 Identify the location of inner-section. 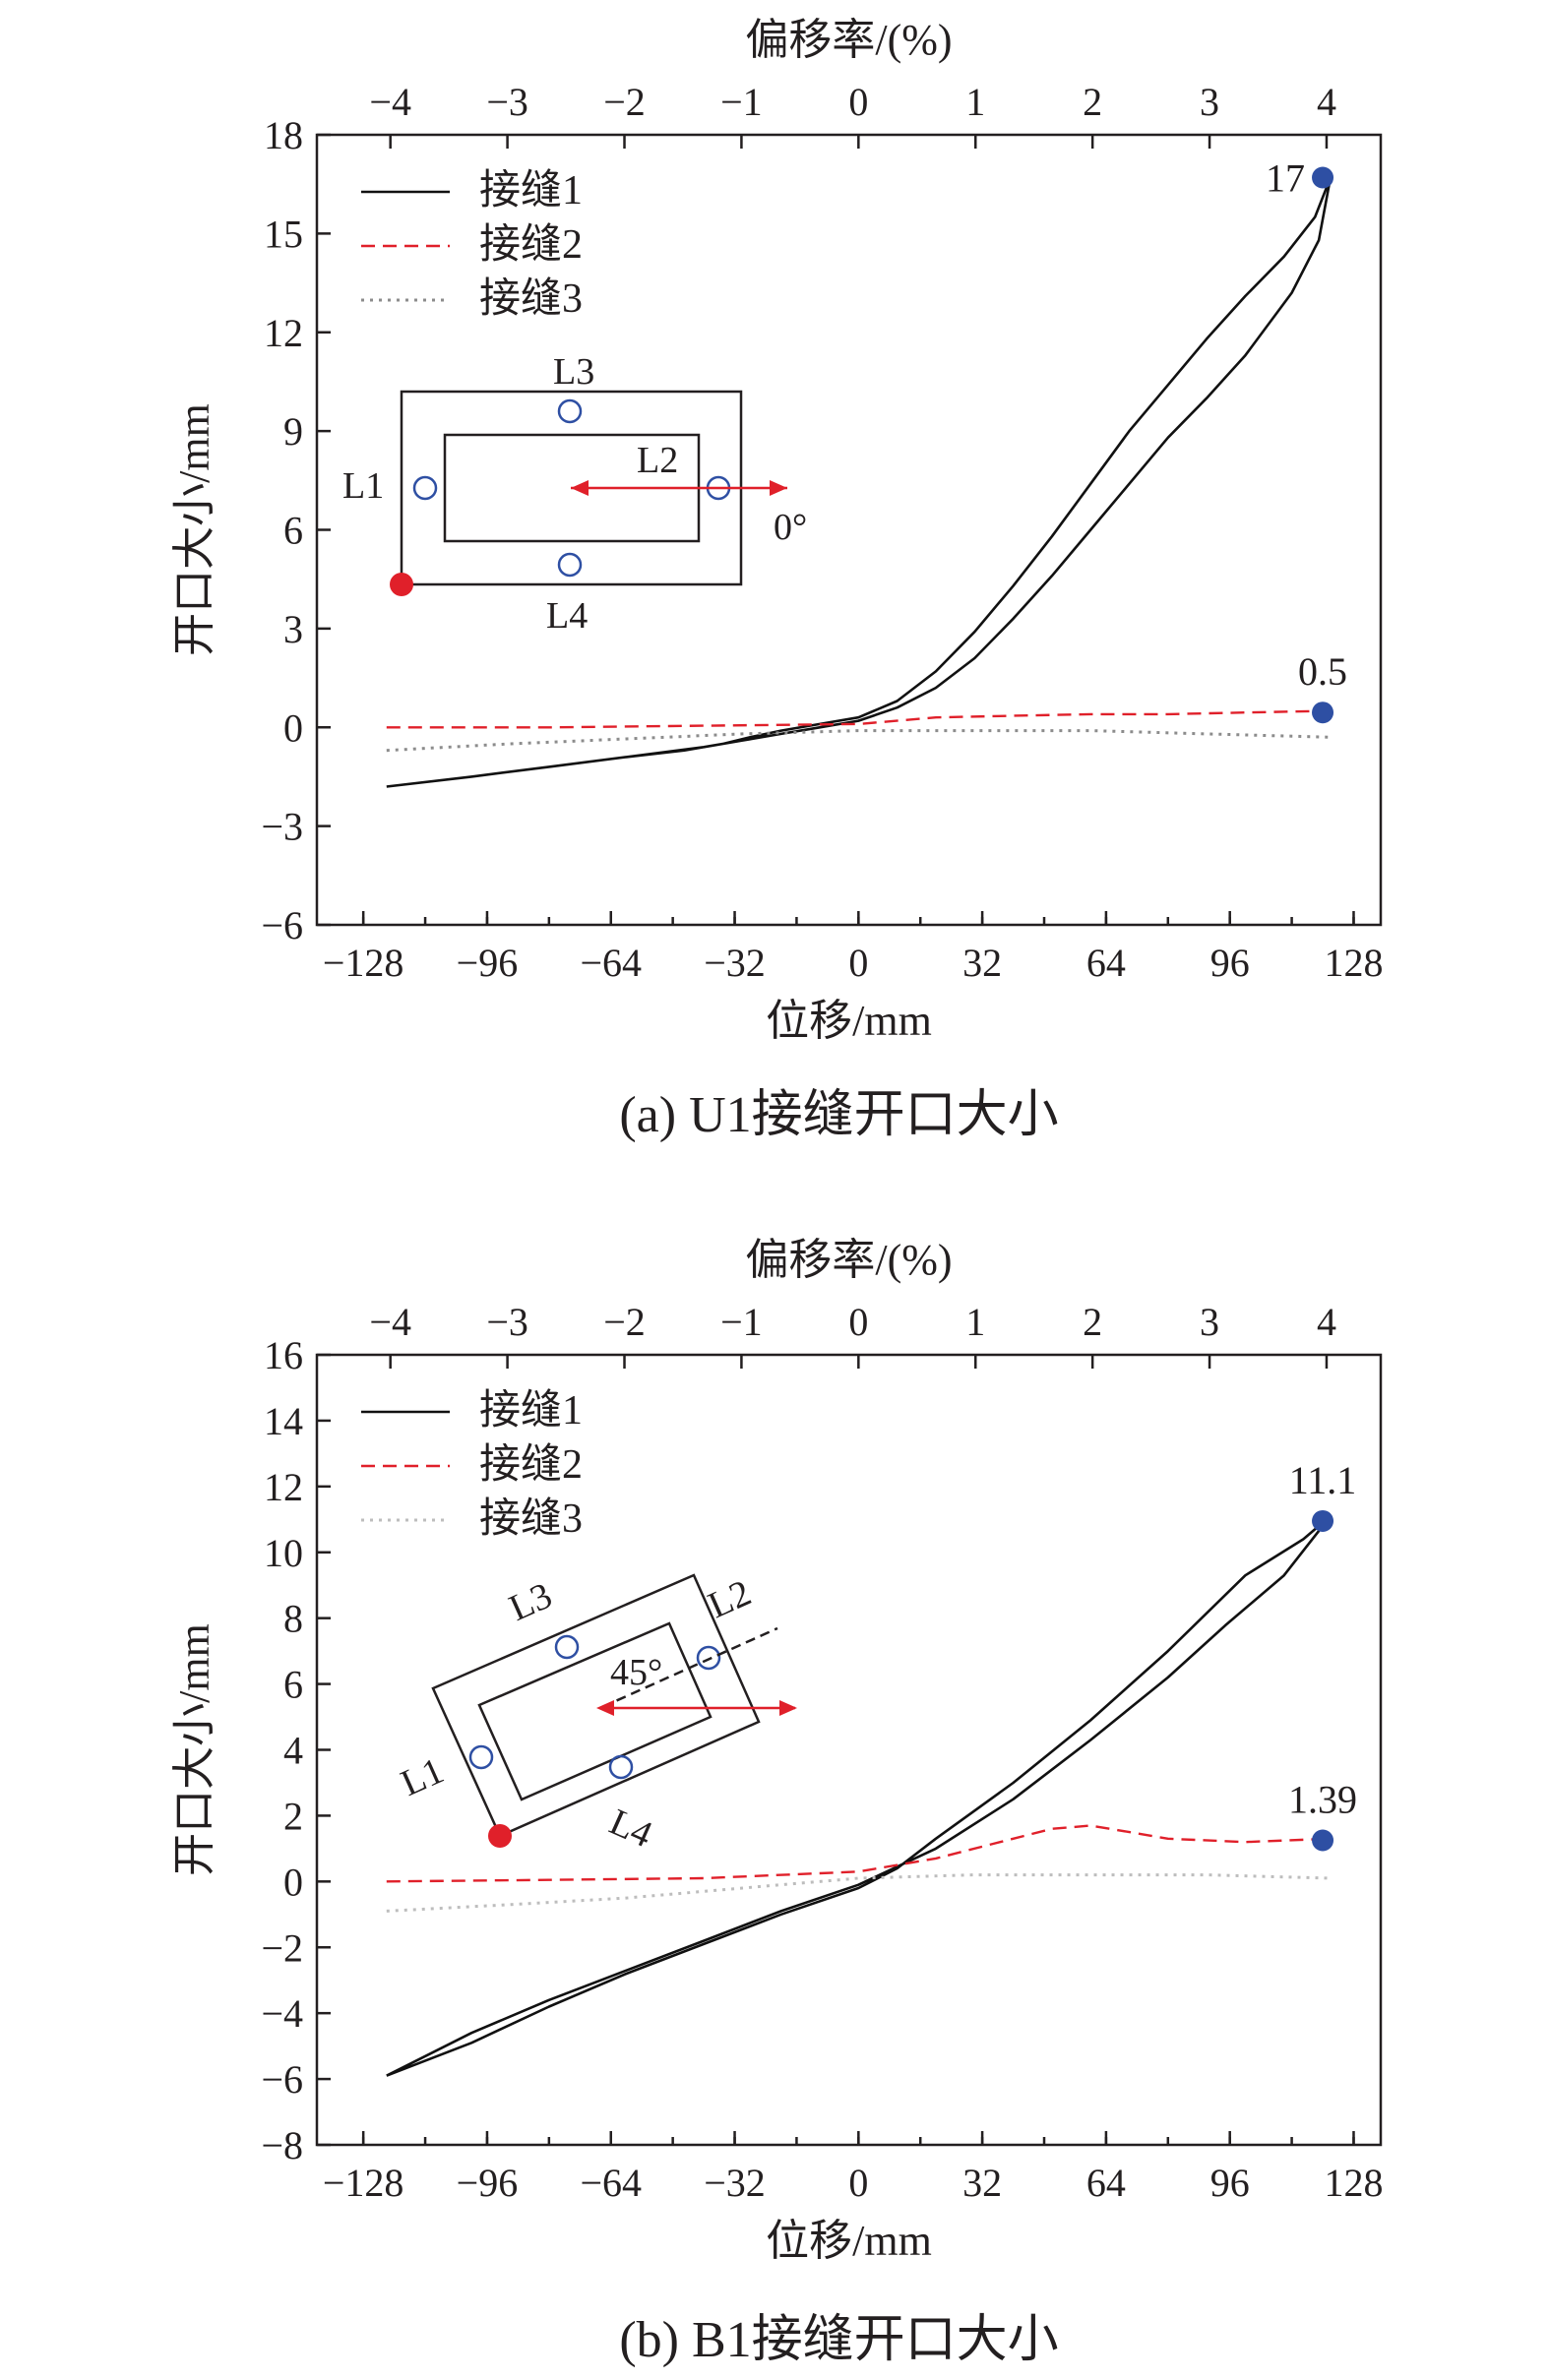
(595, 1711).